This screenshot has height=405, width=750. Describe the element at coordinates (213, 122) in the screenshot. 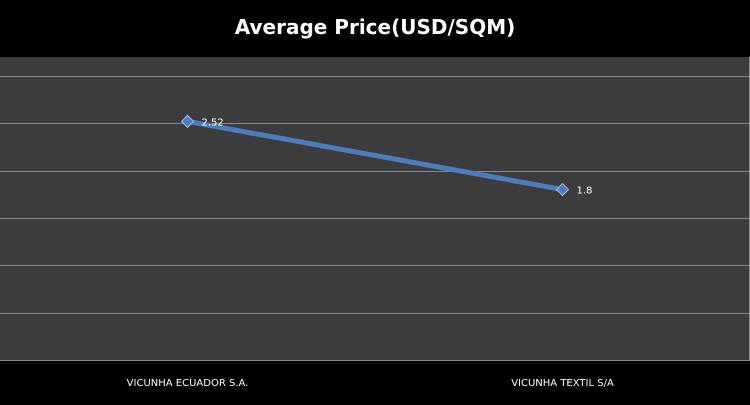

I see `data-label: 2.52` at that location.